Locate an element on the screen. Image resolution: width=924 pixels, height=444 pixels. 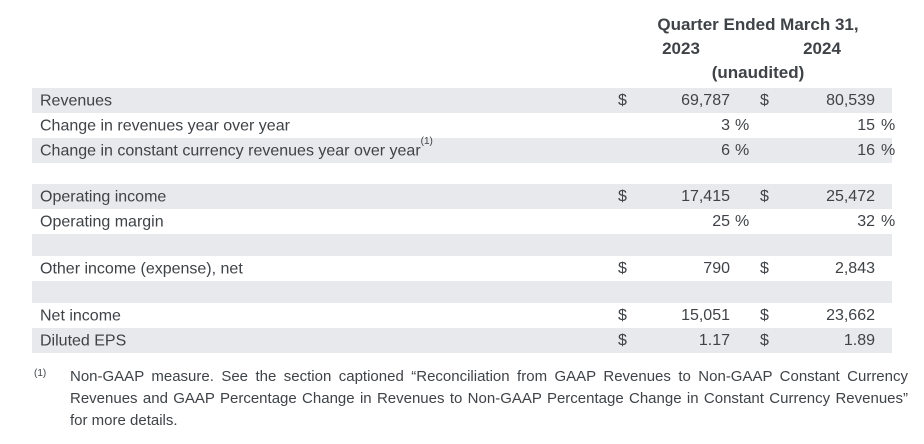
year-columns: 2023 2024 is located at coordinates (751, 49).